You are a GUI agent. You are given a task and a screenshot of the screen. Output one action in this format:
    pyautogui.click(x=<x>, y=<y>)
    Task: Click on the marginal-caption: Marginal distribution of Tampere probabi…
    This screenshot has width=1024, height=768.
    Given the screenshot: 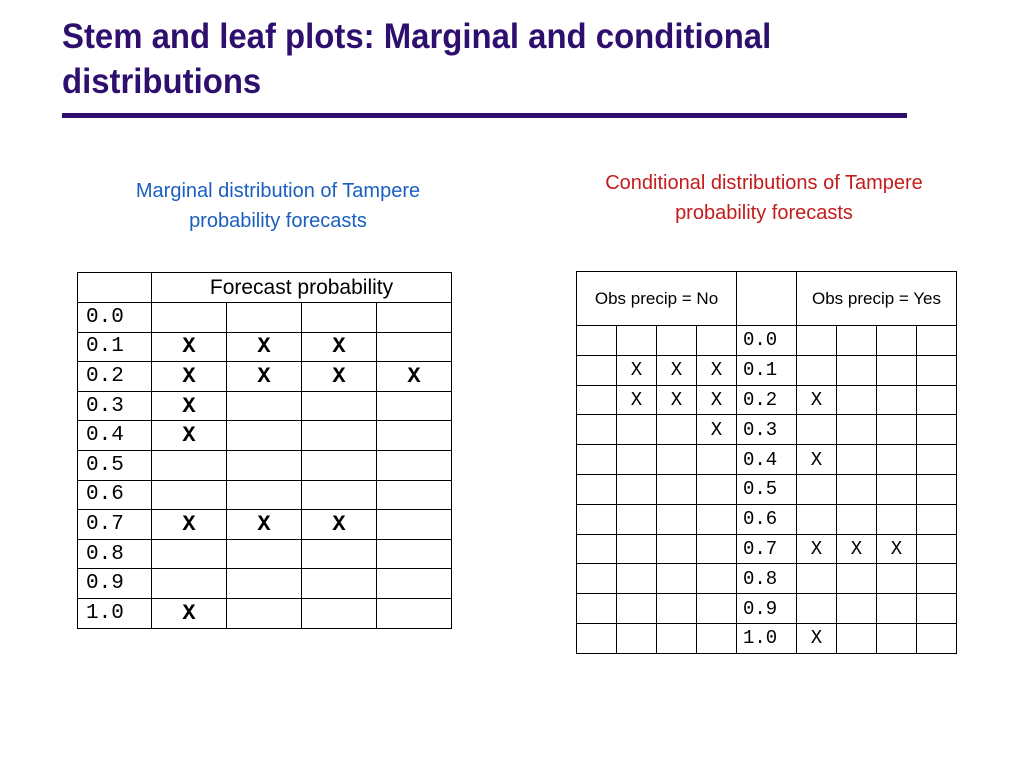 What is the action you would take?
    pyautogui.click(x=278, y=206)
    